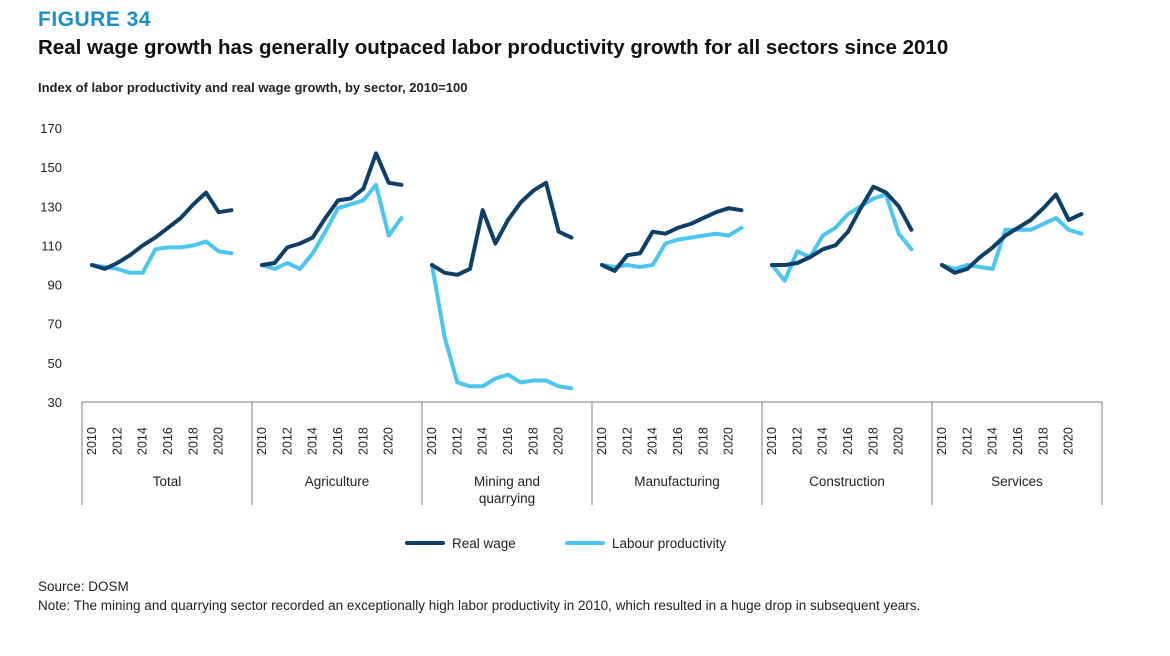  What do you see at coordinates (167, 481) in the screenshot?
I see `group-label: Total` at bounding box center [167, 481].